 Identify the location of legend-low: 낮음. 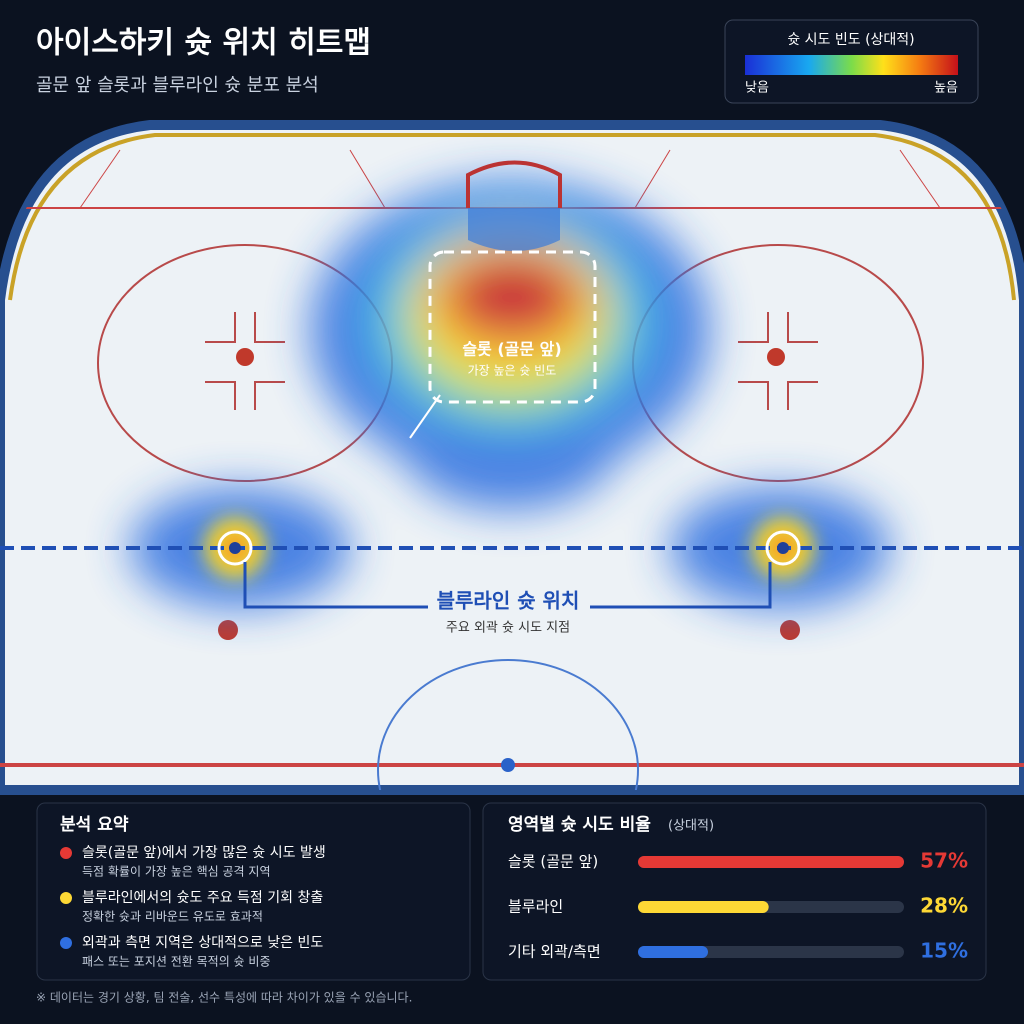
(757, 88).